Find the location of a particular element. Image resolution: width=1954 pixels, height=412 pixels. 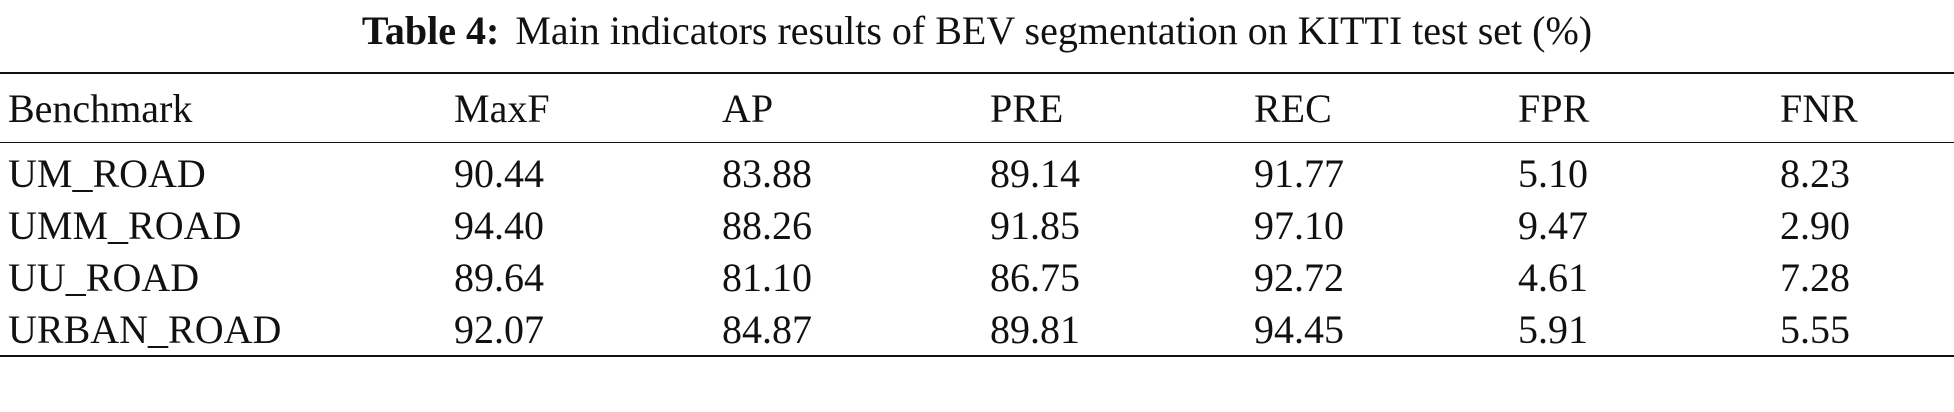

cell-maxf: 94.40 is located at coordinates (499, 225).